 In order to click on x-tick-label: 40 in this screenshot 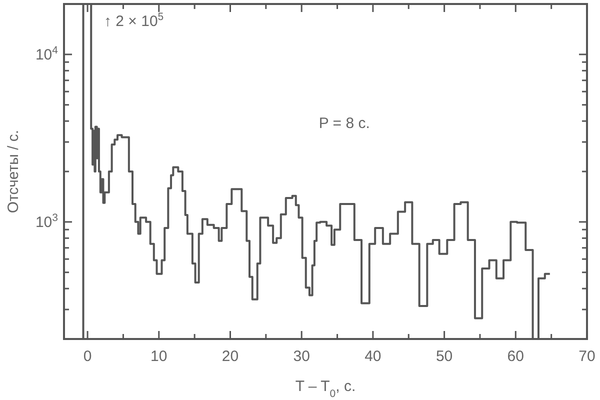, I will do `click(373, 356)`.